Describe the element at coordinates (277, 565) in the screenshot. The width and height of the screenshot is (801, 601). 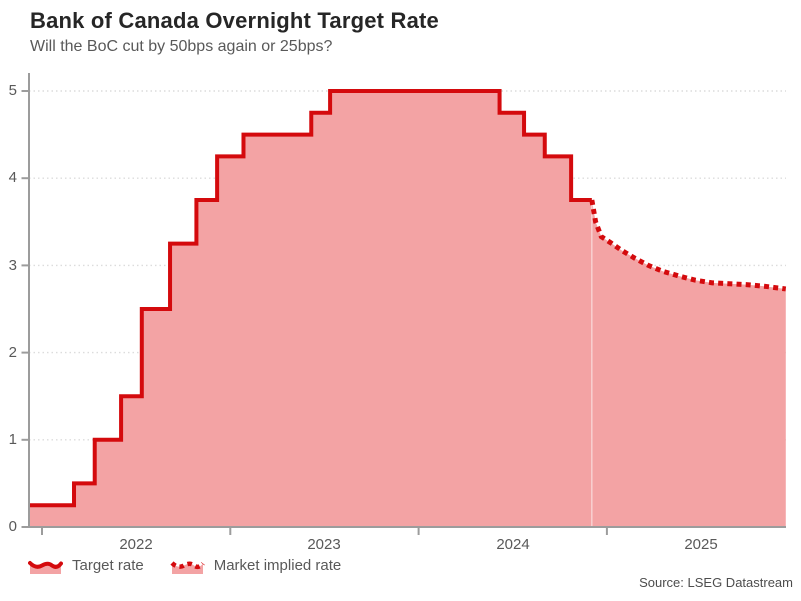
I see `legend-label-market-implied-rate: Market implied rate` at that location.